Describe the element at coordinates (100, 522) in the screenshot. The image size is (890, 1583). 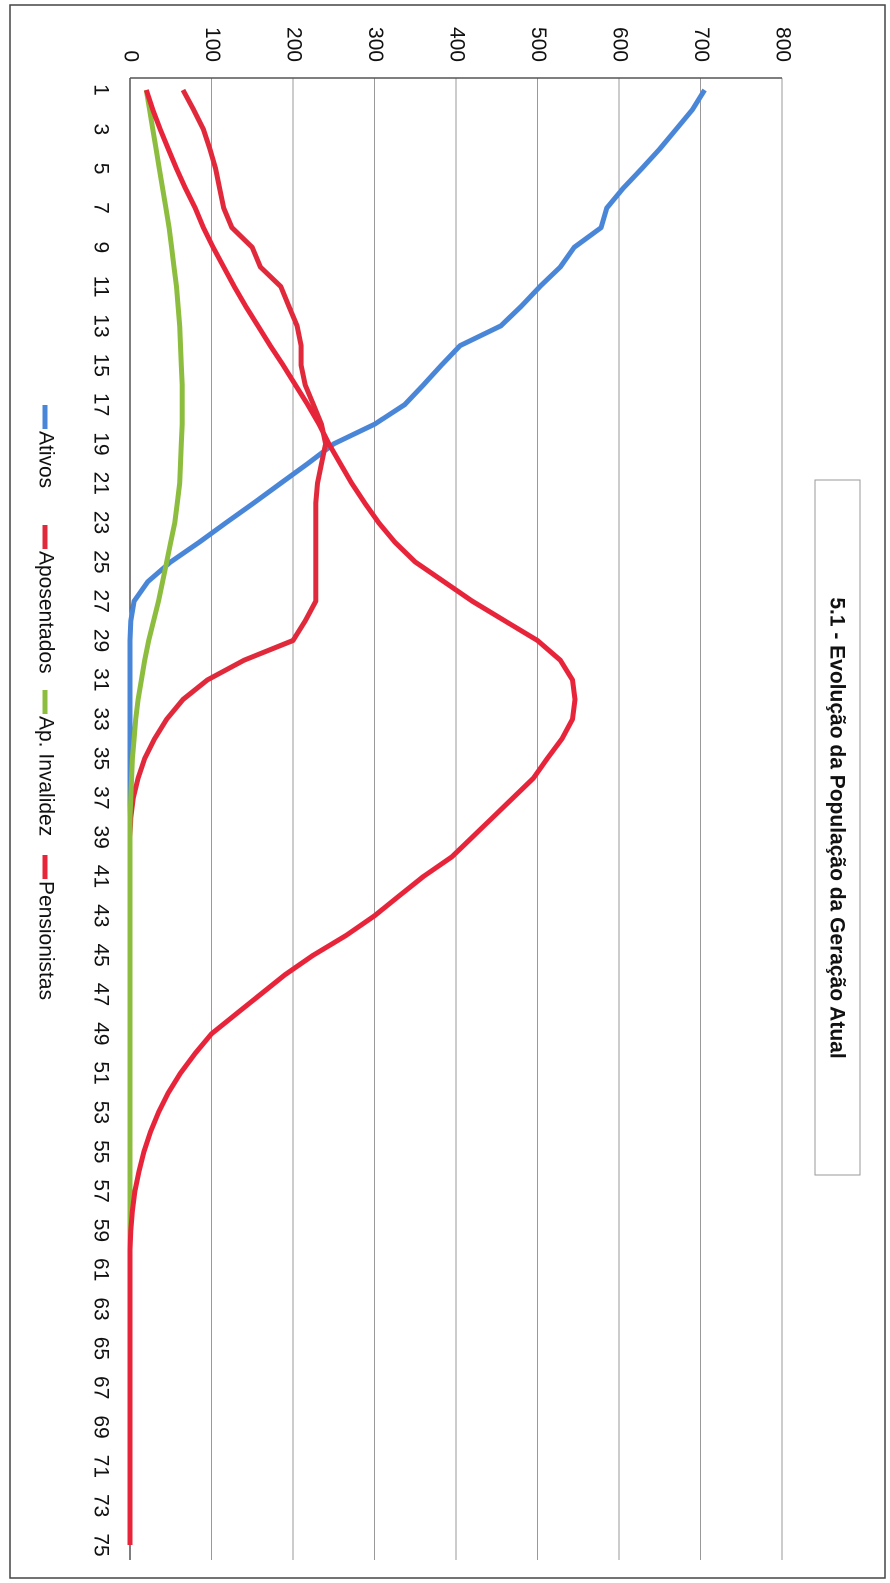
I see `x-tick-label: 23` at that location.